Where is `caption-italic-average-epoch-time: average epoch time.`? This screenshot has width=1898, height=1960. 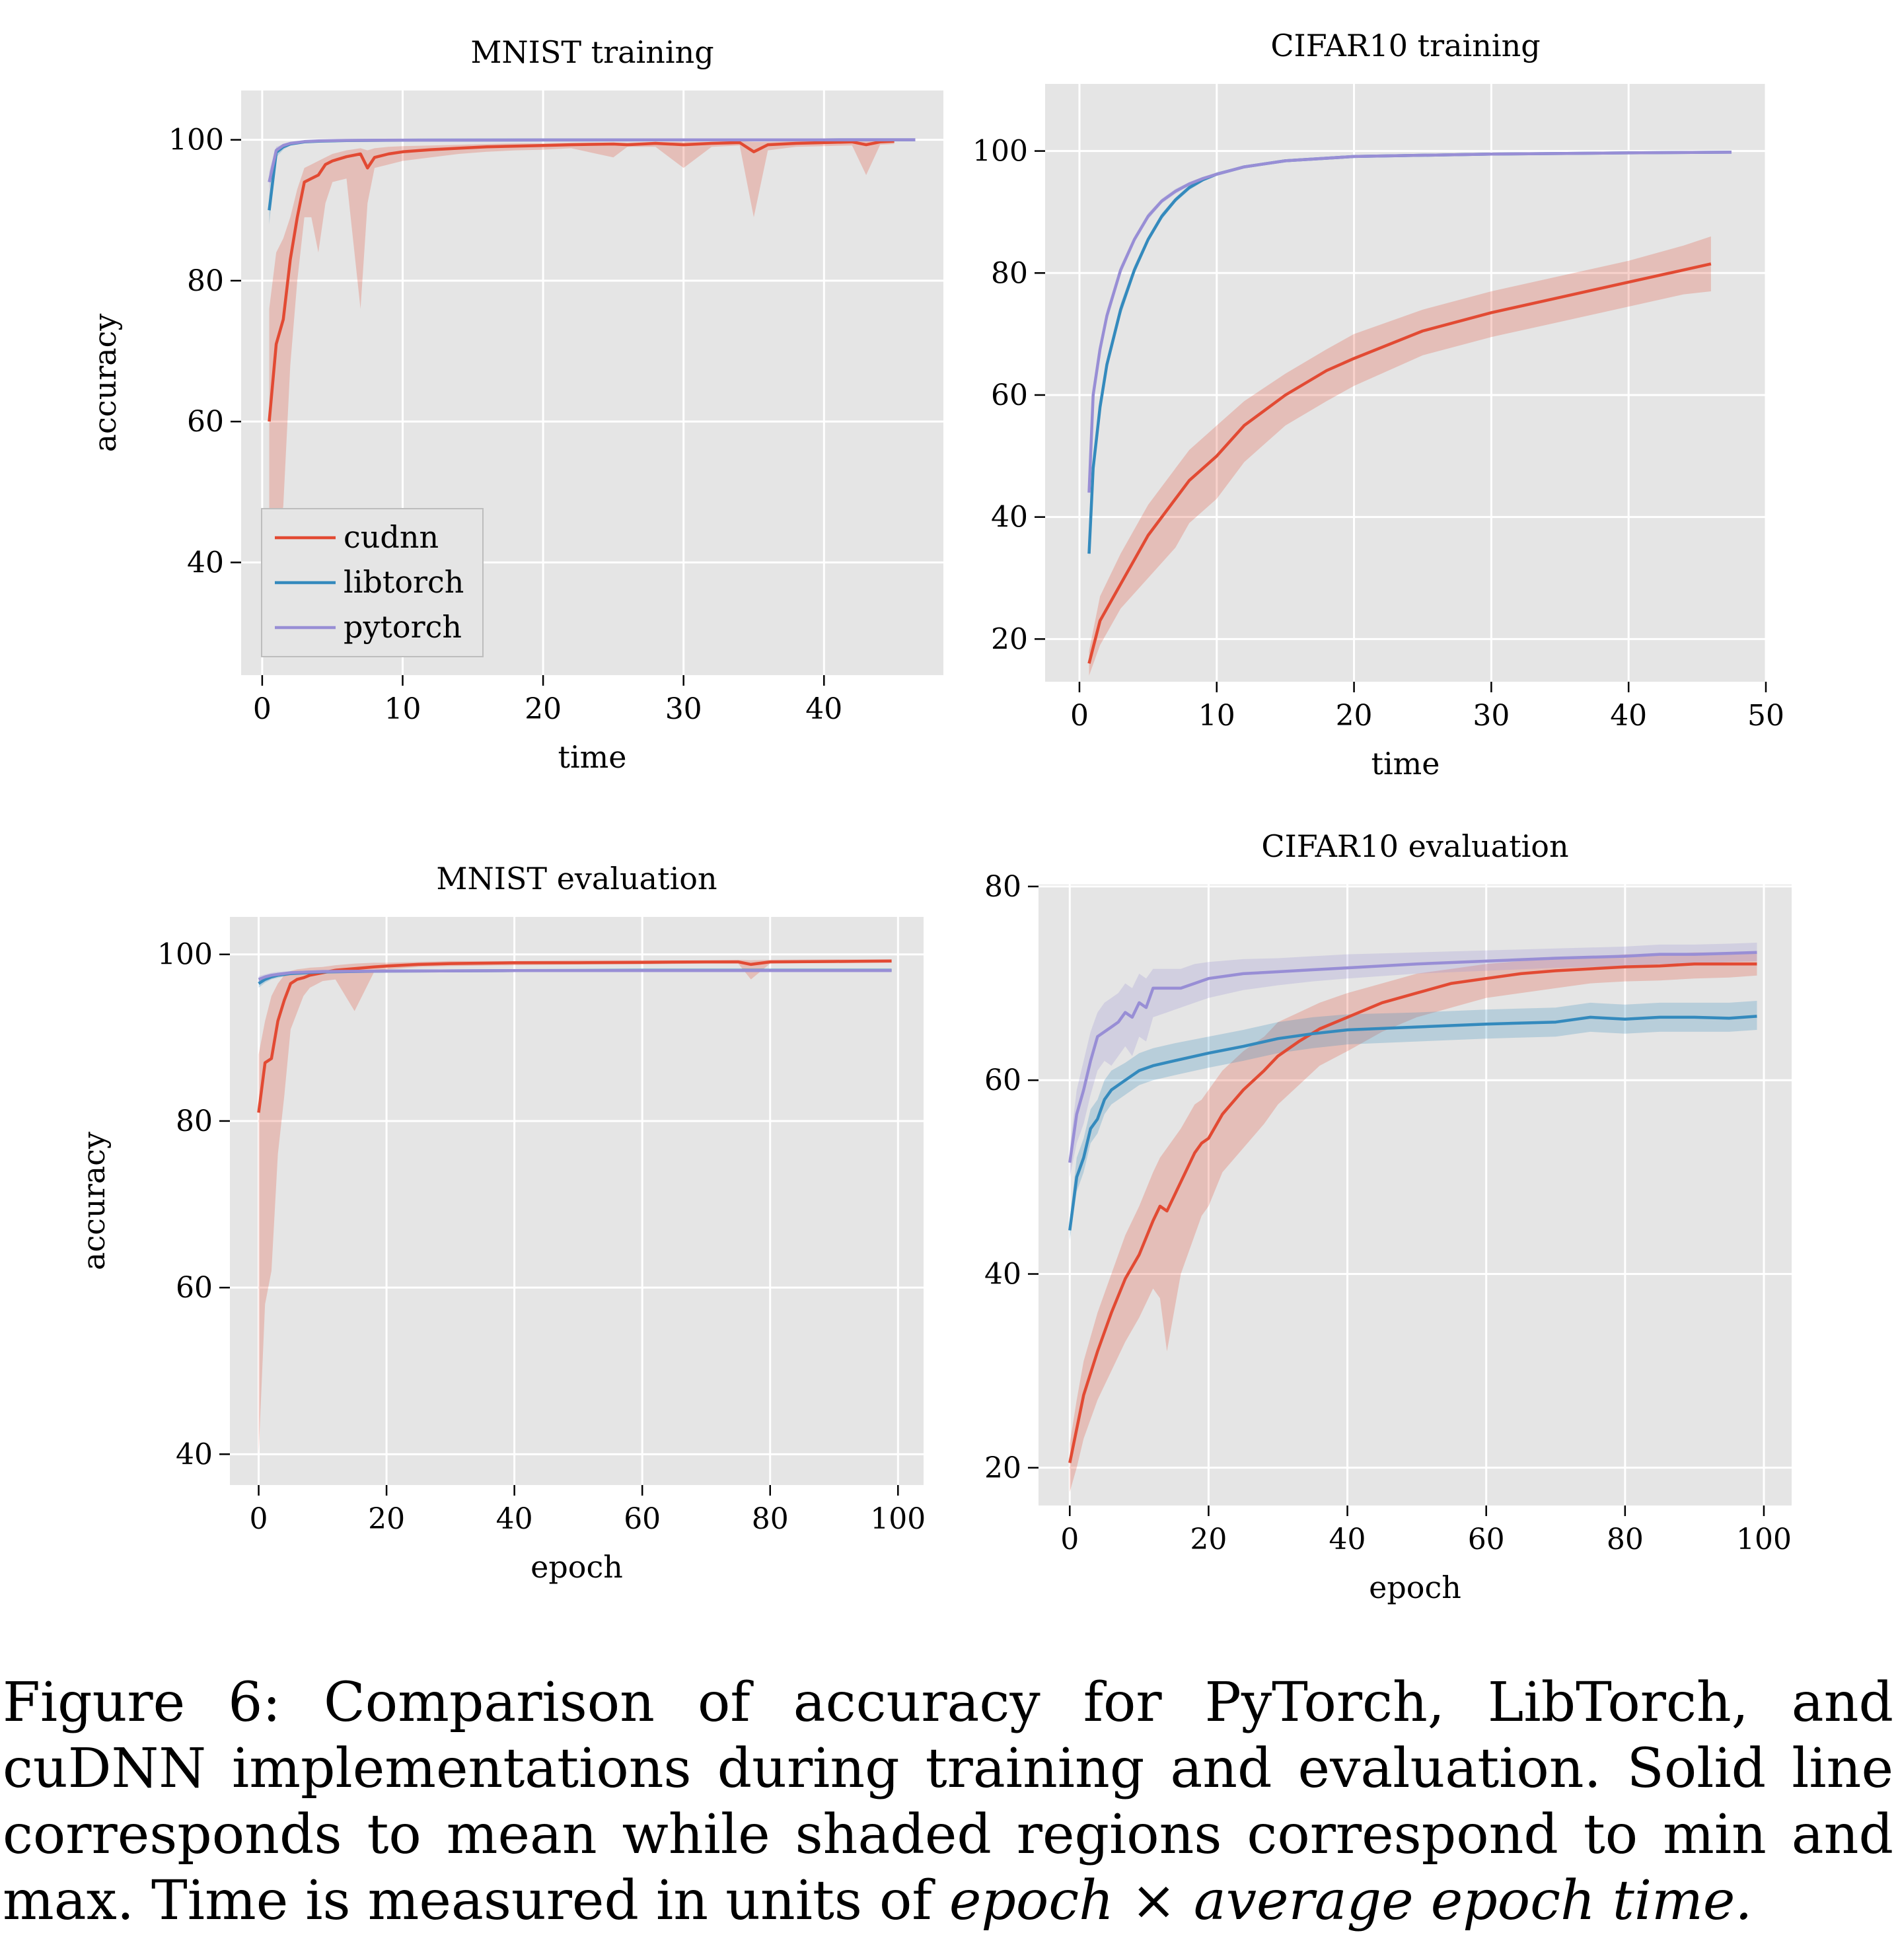 caption-italic-average-epoch-time: average epoch time. is located at coordinates (1473, 1900).